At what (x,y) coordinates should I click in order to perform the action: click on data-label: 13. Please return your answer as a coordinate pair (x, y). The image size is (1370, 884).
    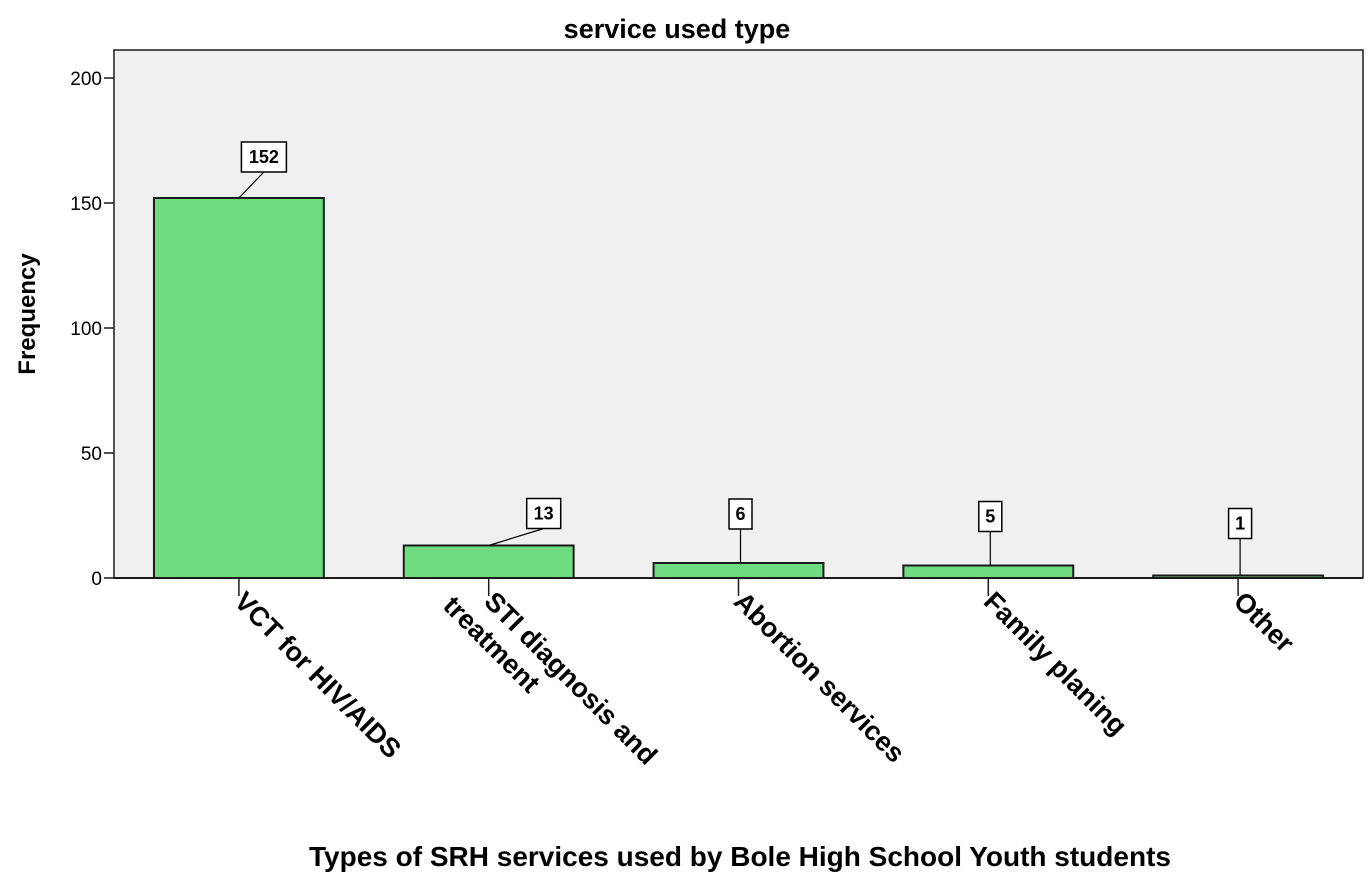
    Looking at the image, I should click on (544, 514).